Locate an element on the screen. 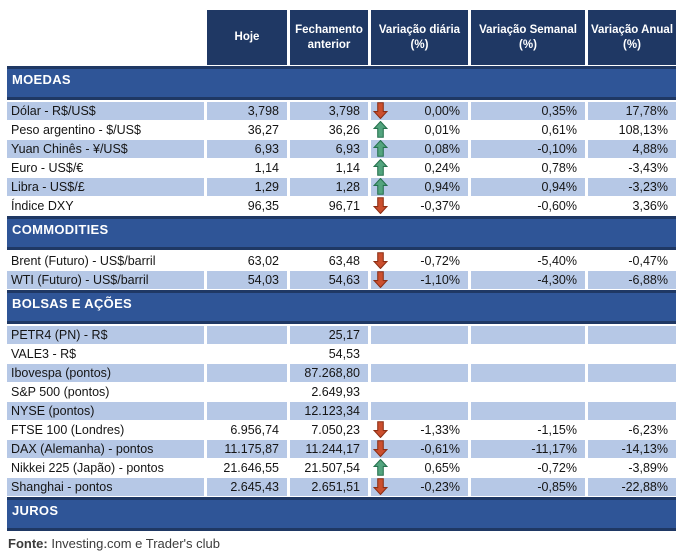 This screenshot has width=688, height=555. fechamento-value: 54,53 is located at coordinates (327, 354).